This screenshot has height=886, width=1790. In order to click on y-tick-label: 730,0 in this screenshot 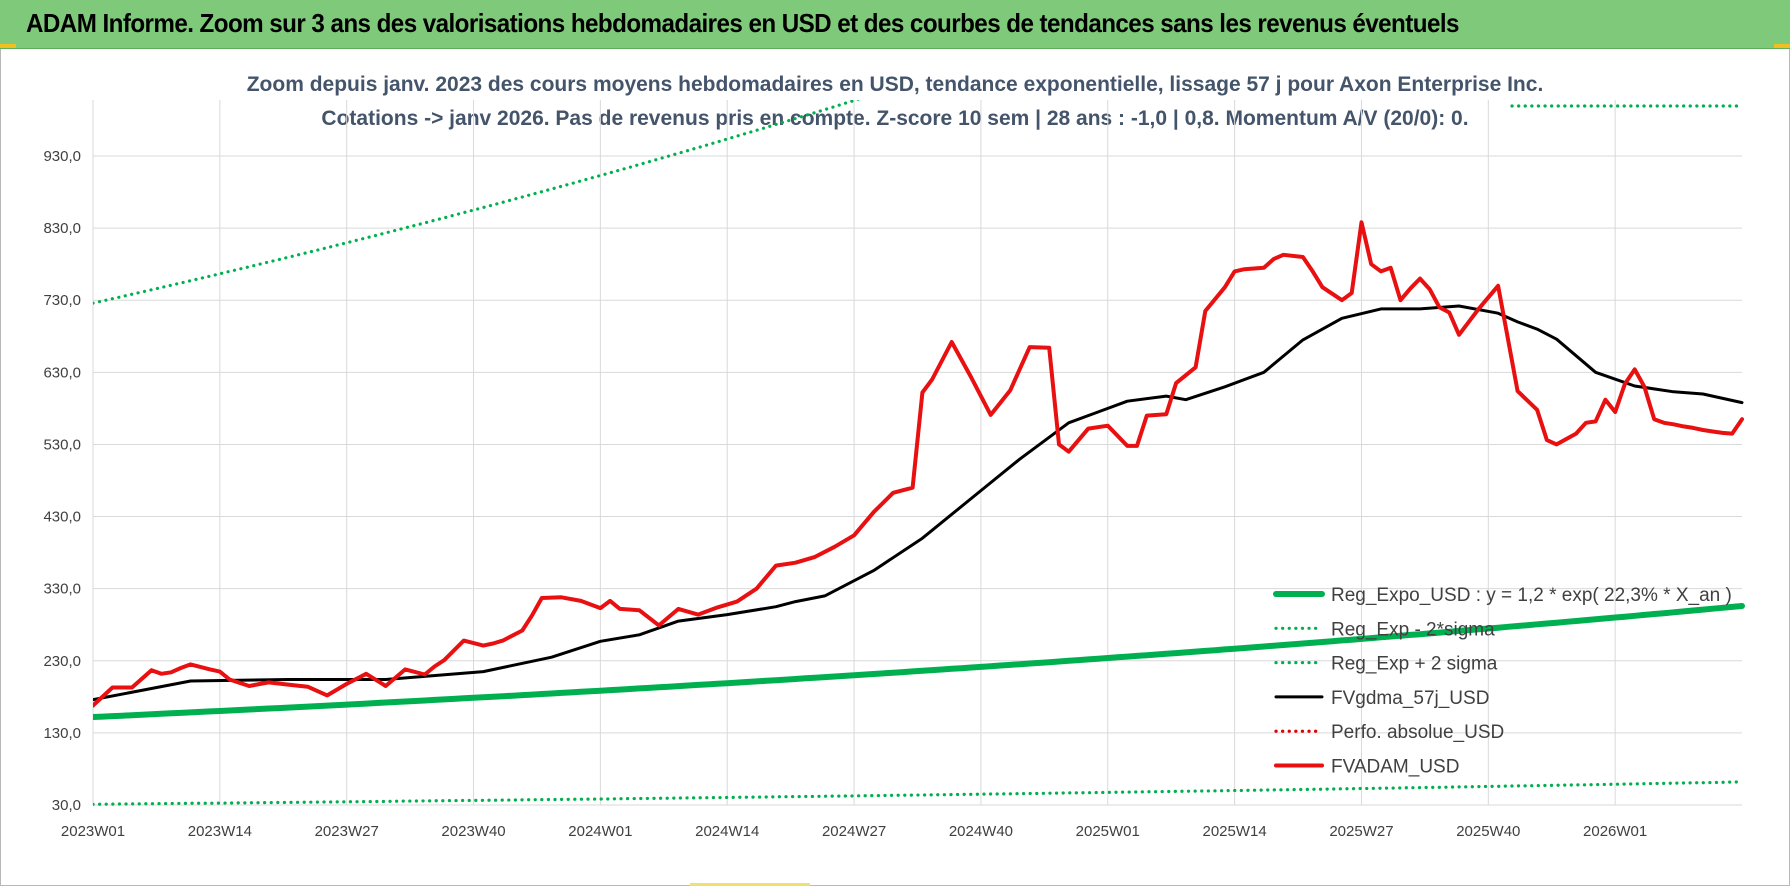, I will do `click(62, 300)`.